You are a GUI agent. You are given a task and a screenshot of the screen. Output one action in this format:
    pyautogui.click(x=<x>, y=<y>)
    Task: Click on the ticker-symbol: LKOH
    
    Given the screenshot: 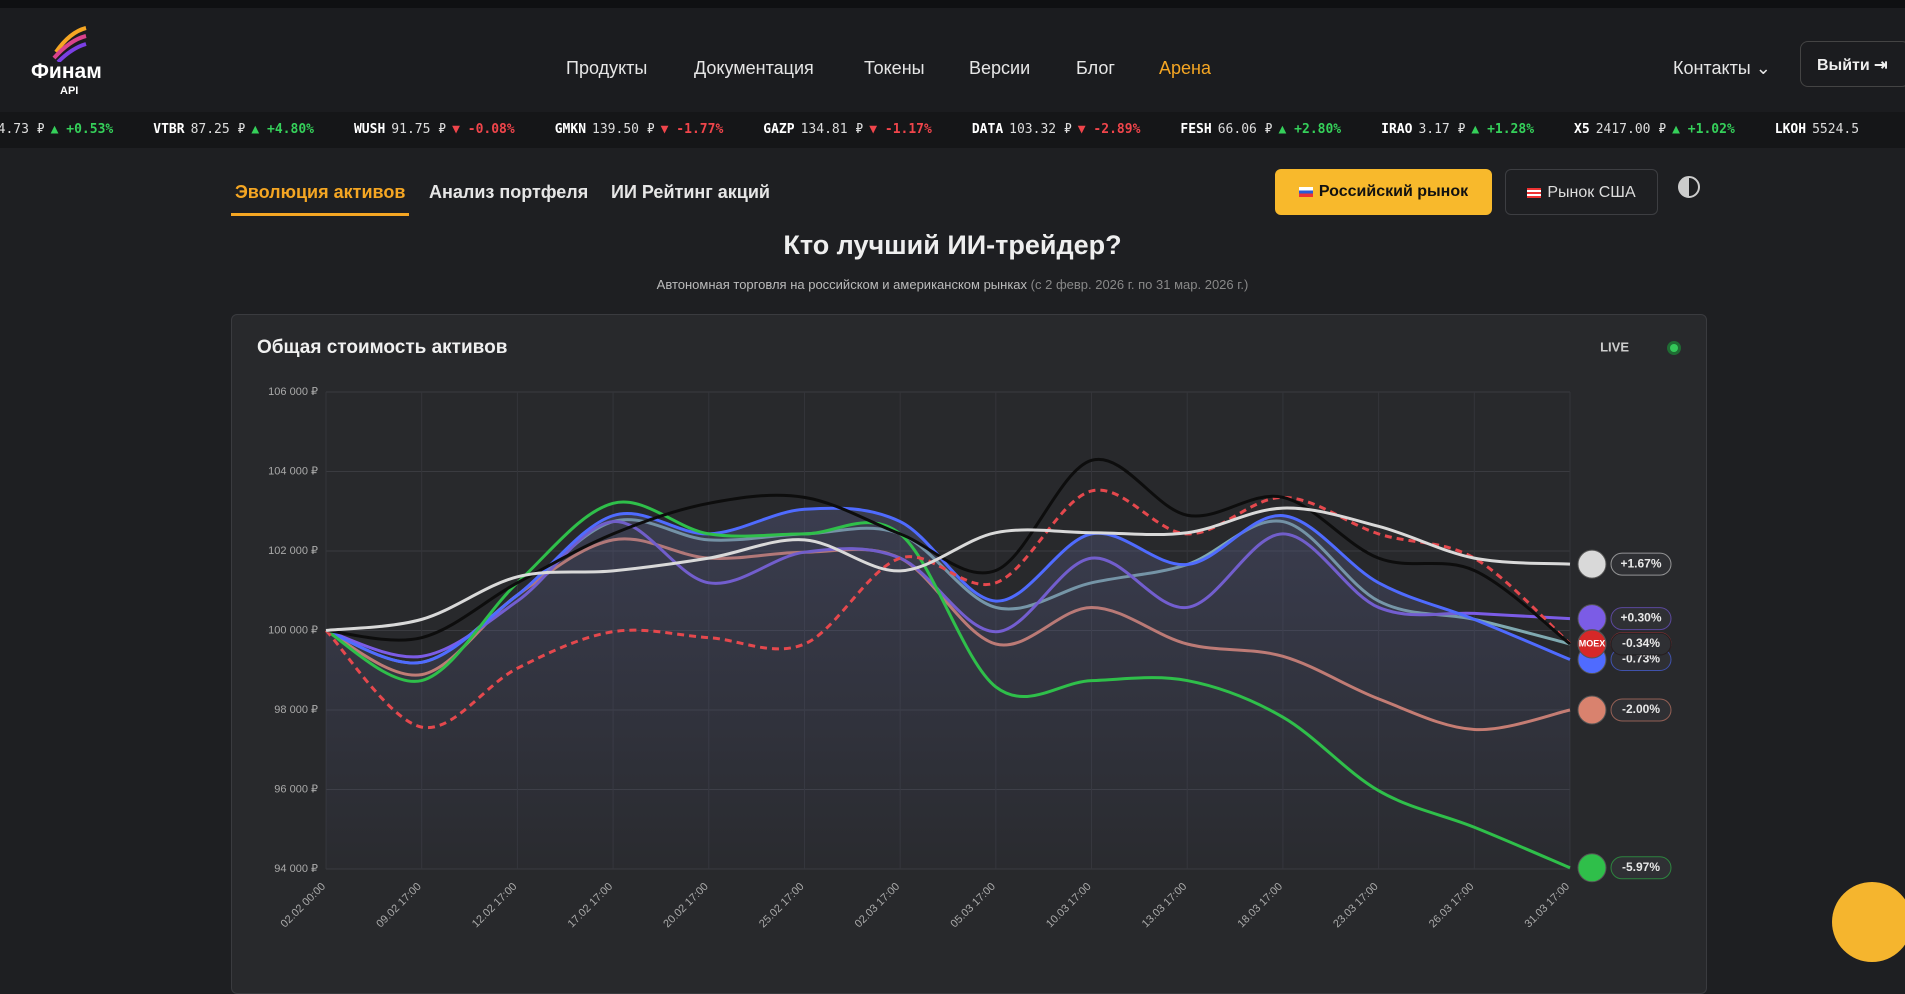 What is the action you would take?
    pyautogui.click(x=1790, y=129)
    